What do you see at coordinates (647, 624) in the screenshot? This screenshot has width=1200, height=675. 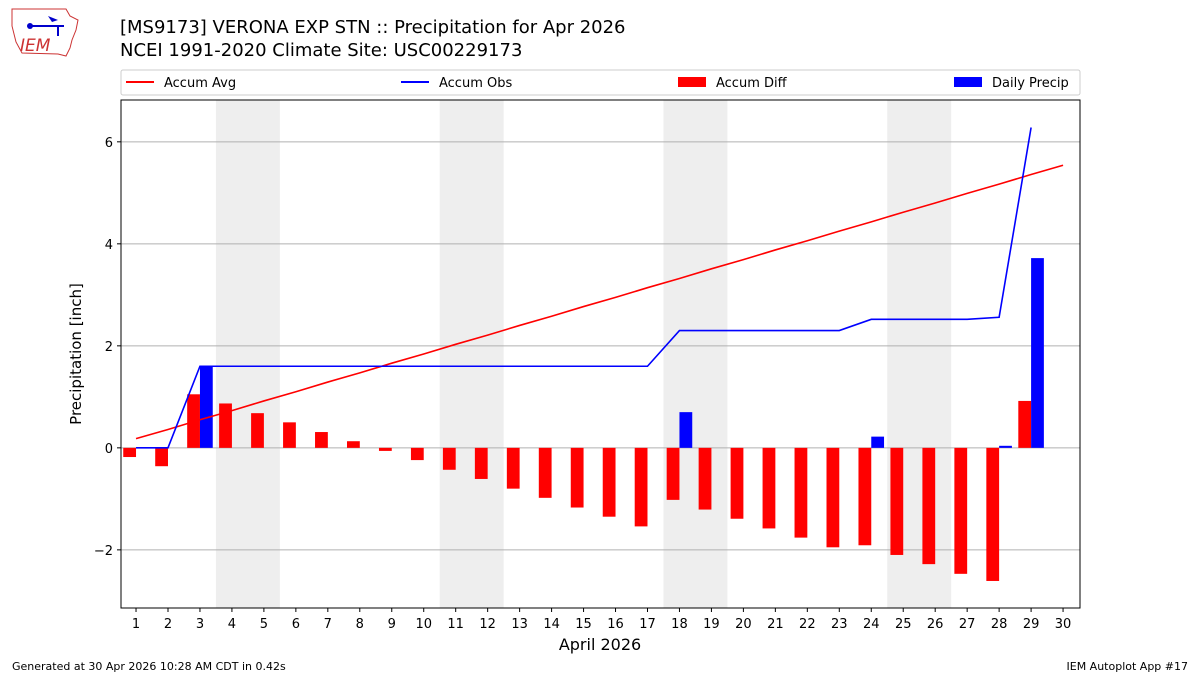 I see `x-tick-label: 17` at bounding box center [647, 624].